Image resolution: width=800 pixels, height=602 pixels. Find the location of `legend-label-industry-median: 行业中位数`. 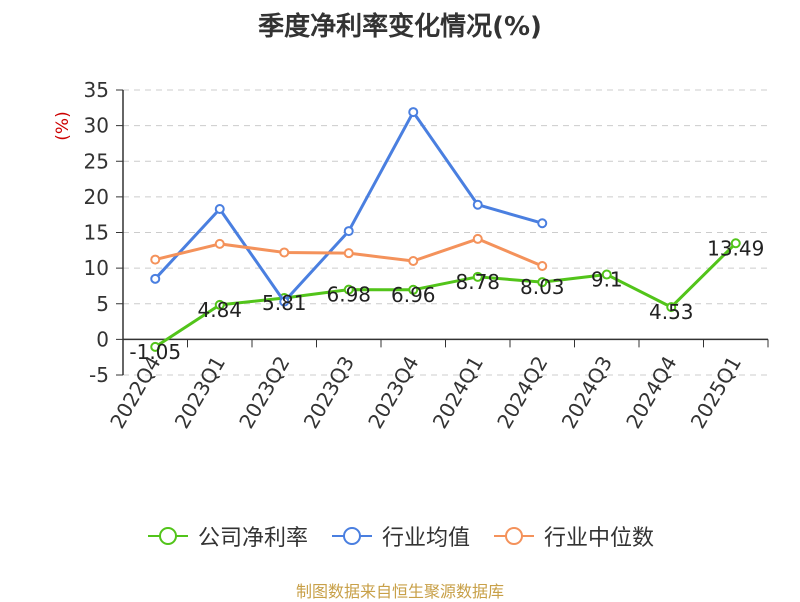

legend-label-industry-median: 行业中位数 is located at coordinates (599, 538).